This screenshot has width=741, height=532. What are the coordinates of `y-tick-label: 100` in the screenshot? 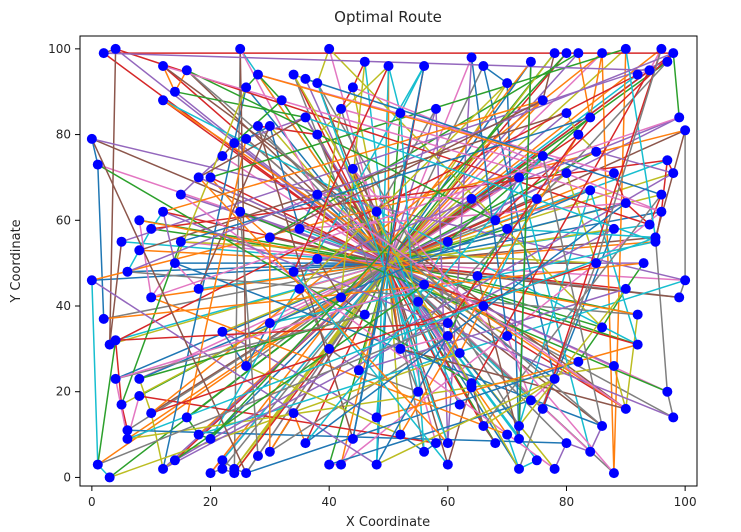 It's located at (59, 49).